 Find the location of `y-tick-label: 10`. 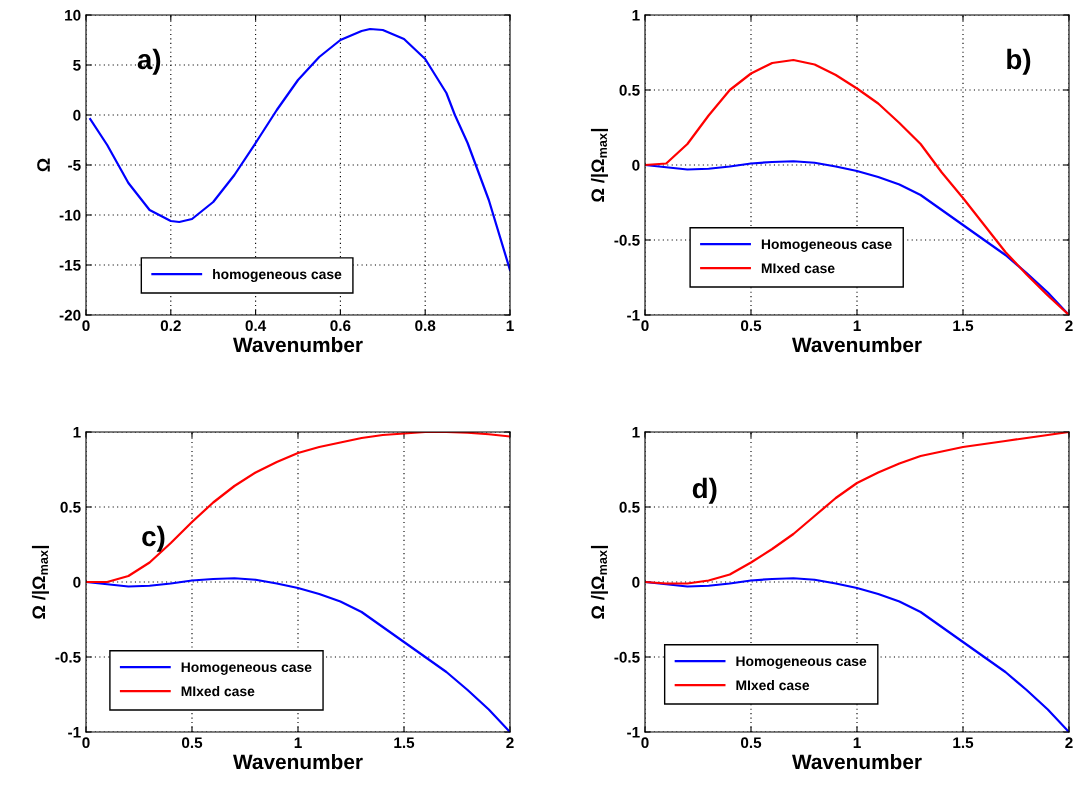

y-tick-label: 10 is located at coordinates (73, 15).